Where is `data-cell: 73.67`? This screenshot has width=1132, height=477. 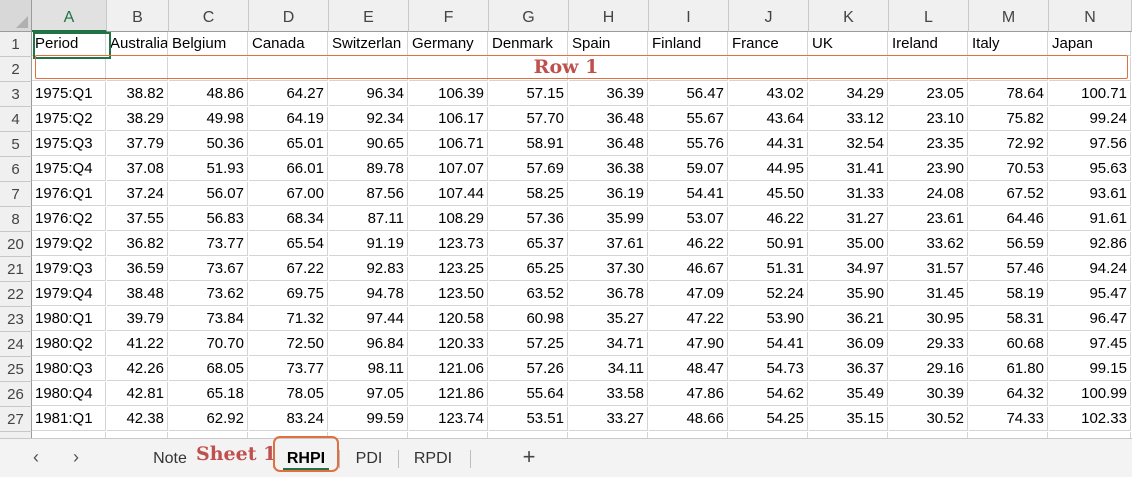
data-cell: 73.67 is located at coordinates (208, 269).